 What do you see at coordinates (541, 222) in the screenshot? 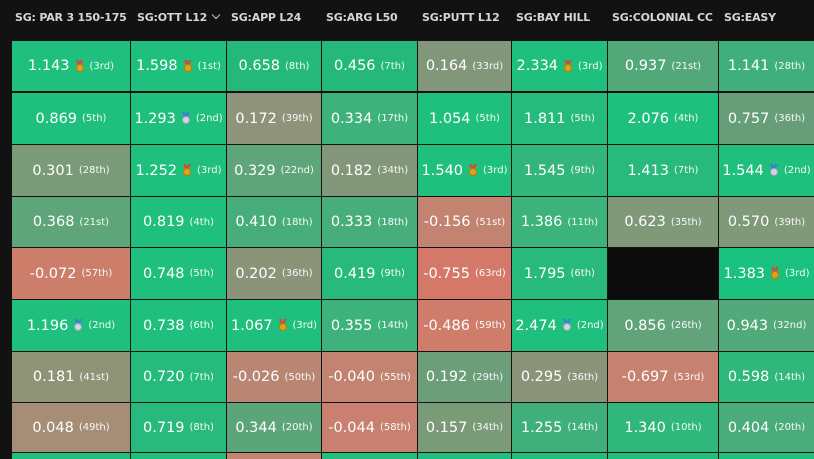
I see `stat-value: 1.386` at bounding box center [541, 222].